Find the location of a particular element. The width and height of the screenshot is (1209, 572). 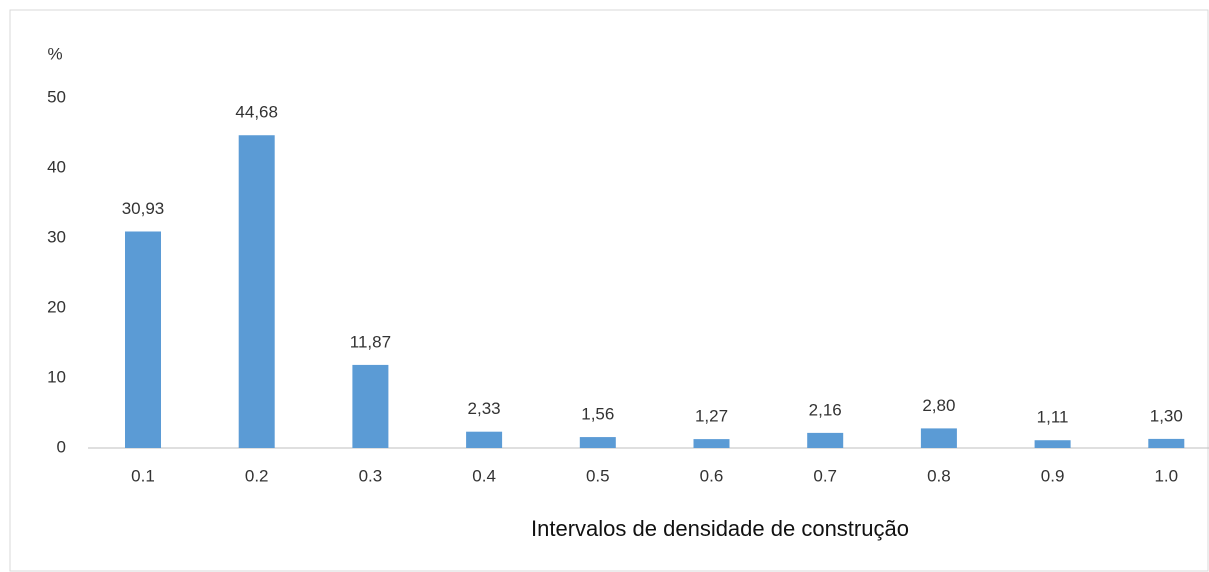

data-label: 1,27 is located at coordinates (711, 416).